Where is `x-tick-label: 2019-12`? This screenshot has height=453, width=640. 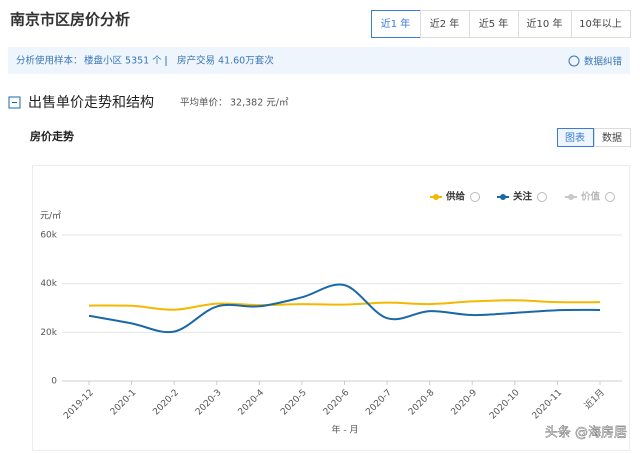
x-tick-label: 2019-12 is located at coordinates (79, 405).